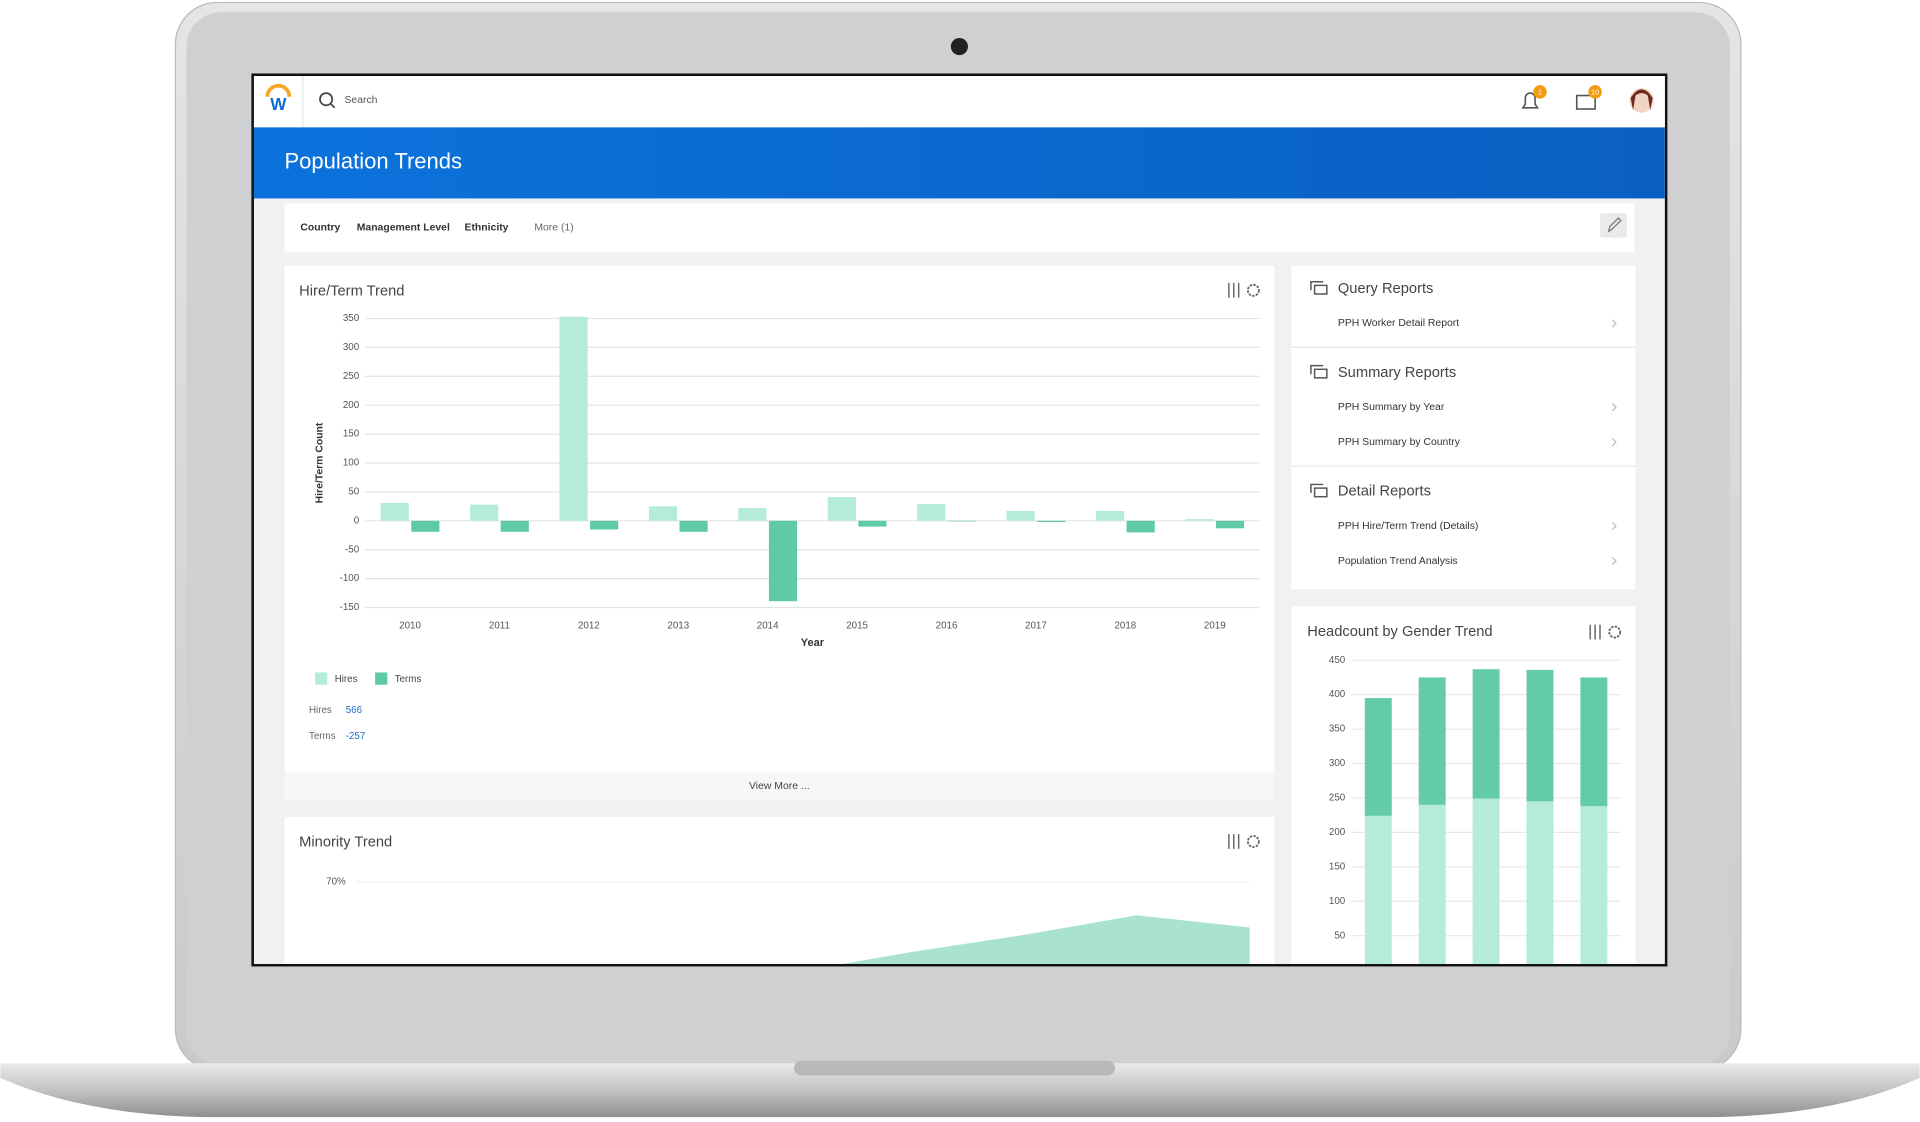 The height and width of the screenshot is (1122, 1920). What do you see at coordinates (1408, 526) in the screenshot?
I see `report-link: PPH Hire/Term Trend (Details)` at bounding box center [1408, 526].